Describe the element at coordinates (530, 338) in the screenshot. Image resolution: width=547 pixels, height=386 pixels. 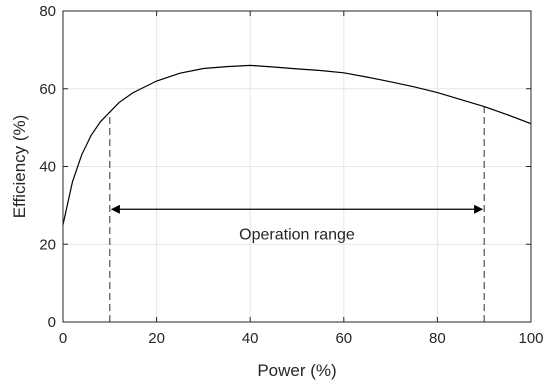
I see `x-tick-label: 100` at that location.